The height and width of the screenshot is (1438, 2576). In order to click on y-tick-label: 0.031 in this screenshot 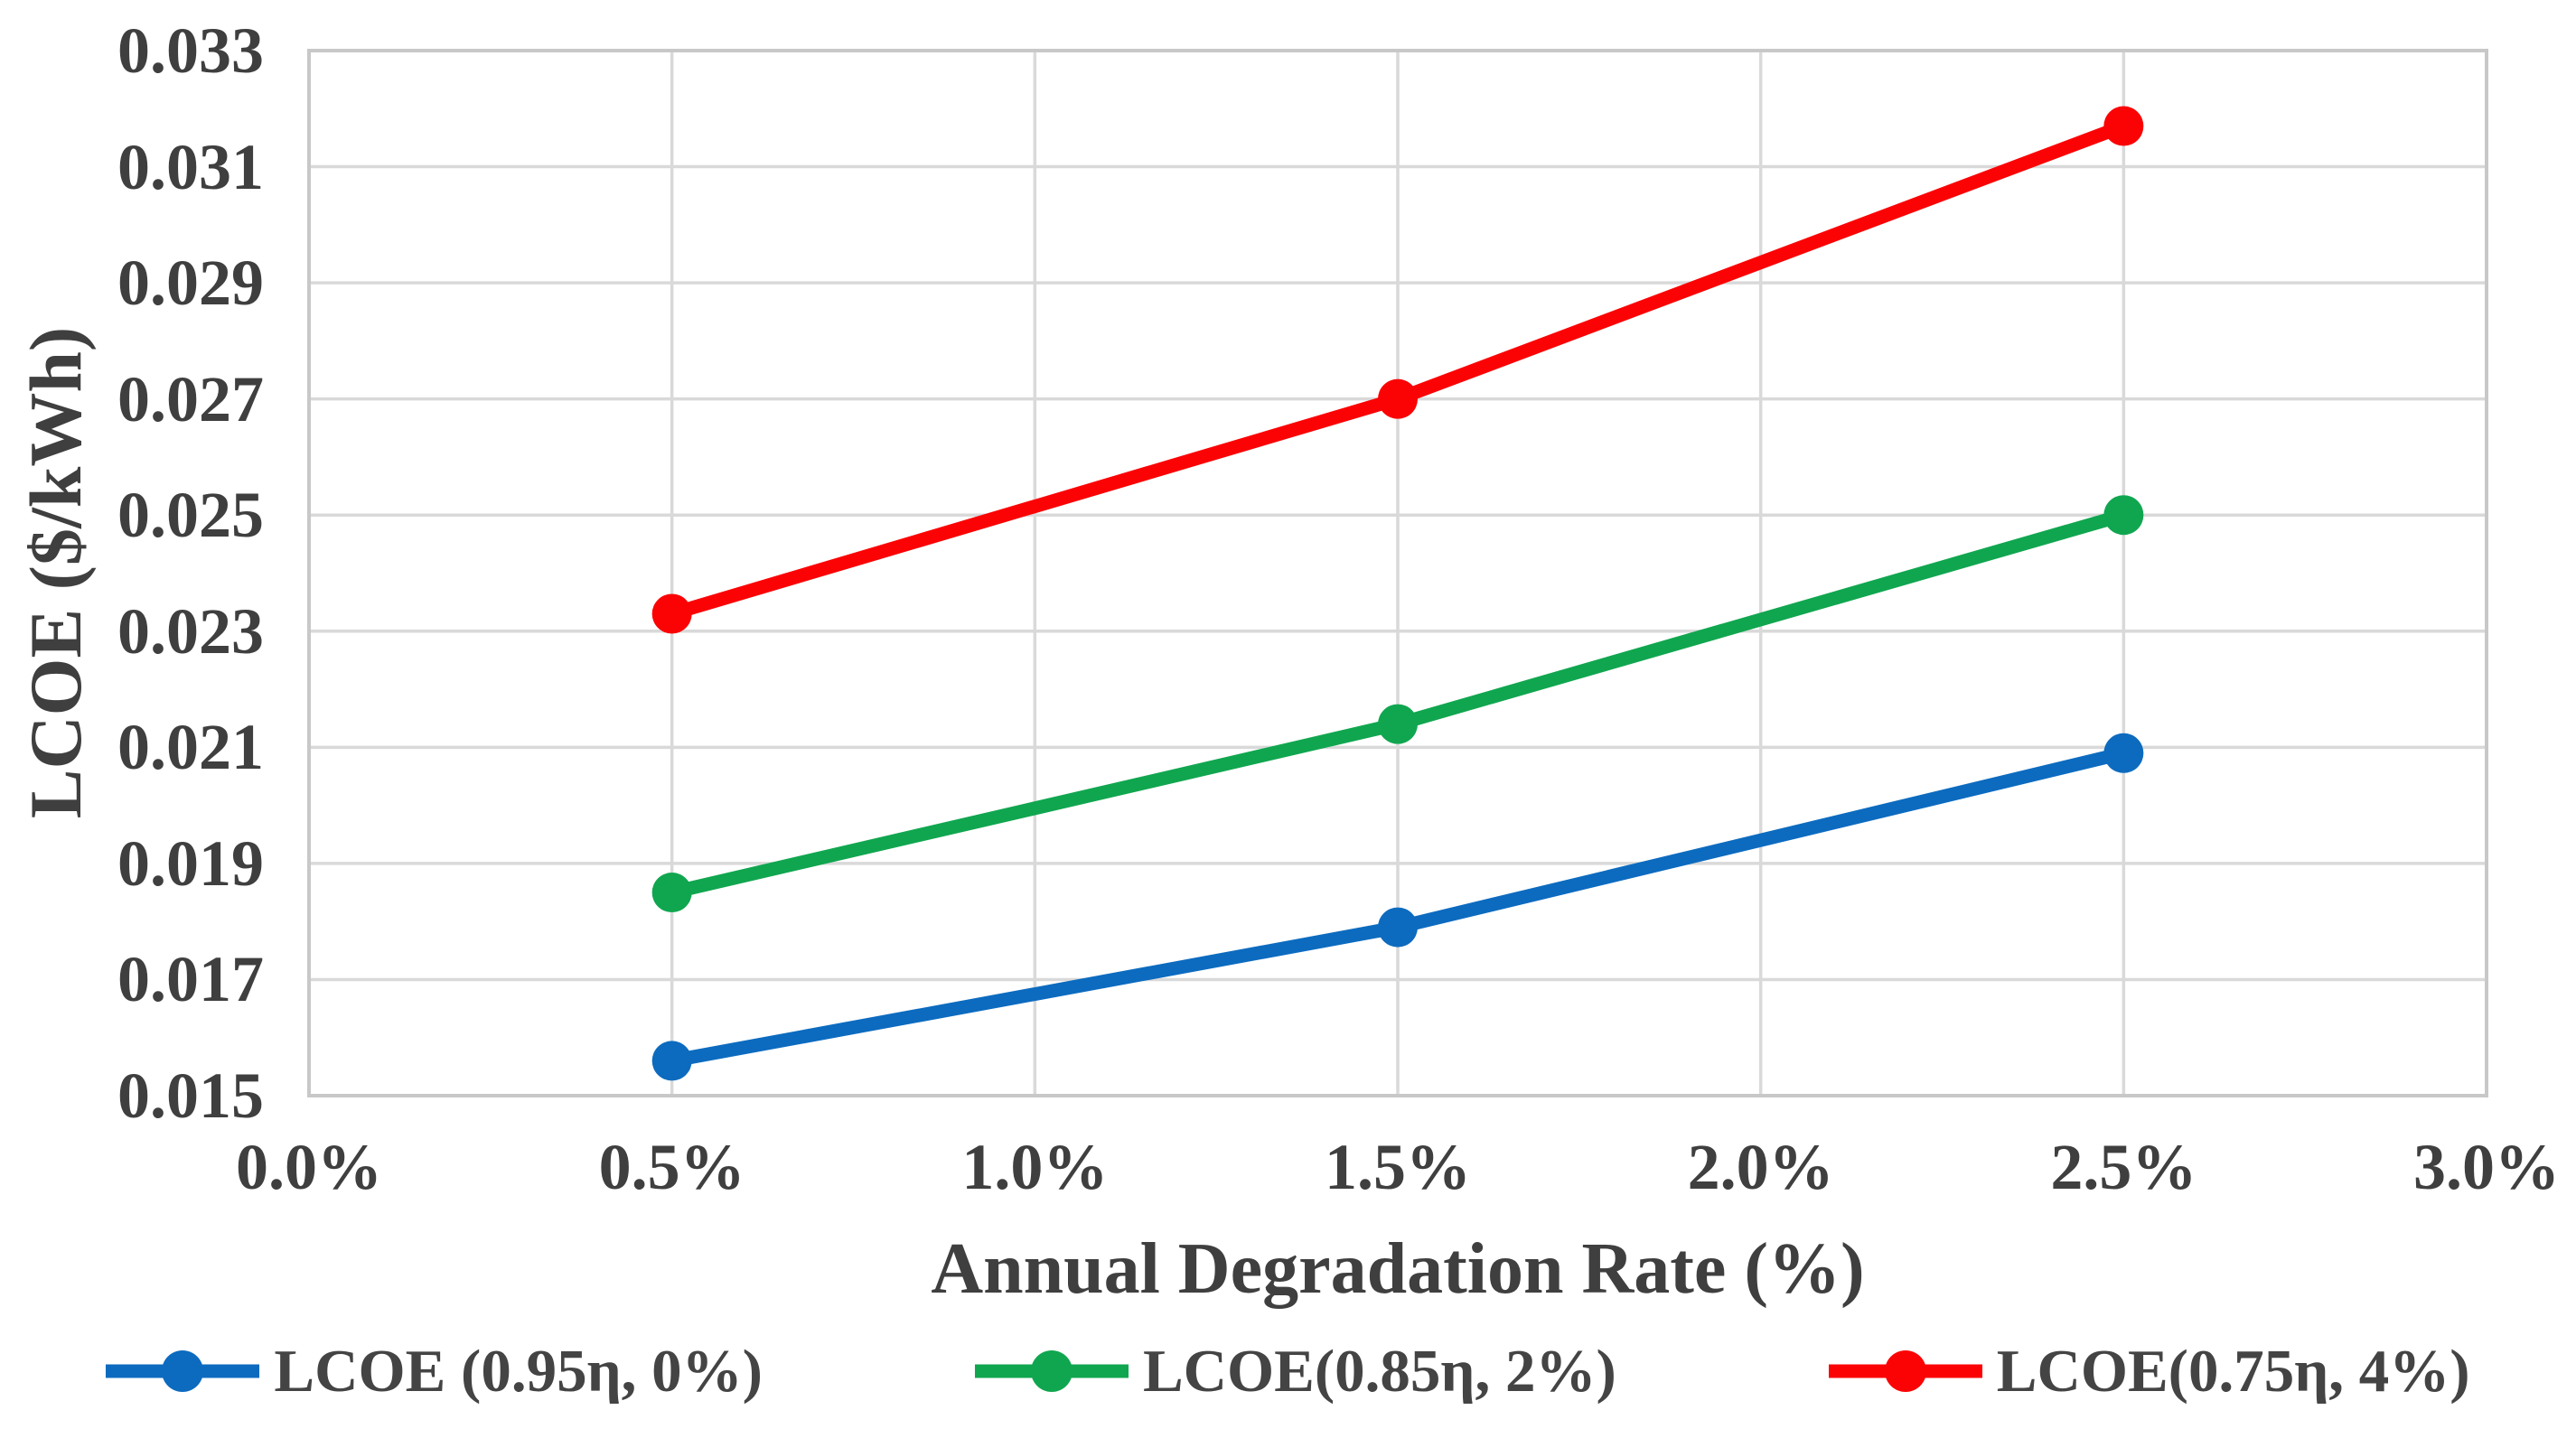, I will do `click(190, 167)`.